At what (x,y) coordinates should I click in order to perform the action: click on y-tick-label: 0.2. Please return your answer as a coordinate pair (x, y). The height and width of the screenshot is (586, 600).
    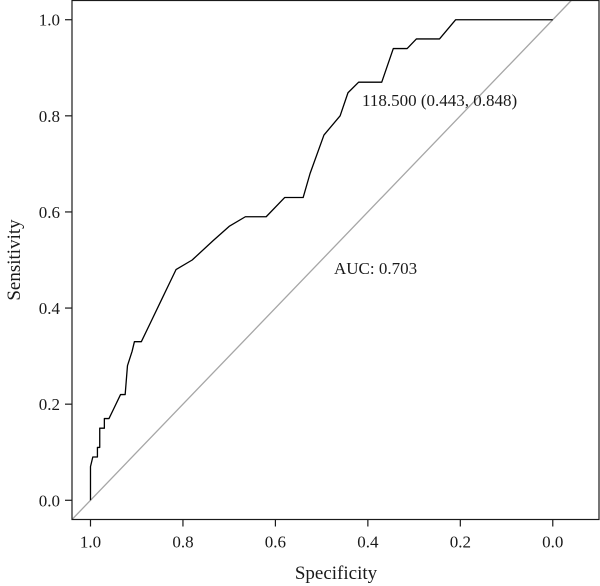
    Looking at the image, I should click on (49, 404).